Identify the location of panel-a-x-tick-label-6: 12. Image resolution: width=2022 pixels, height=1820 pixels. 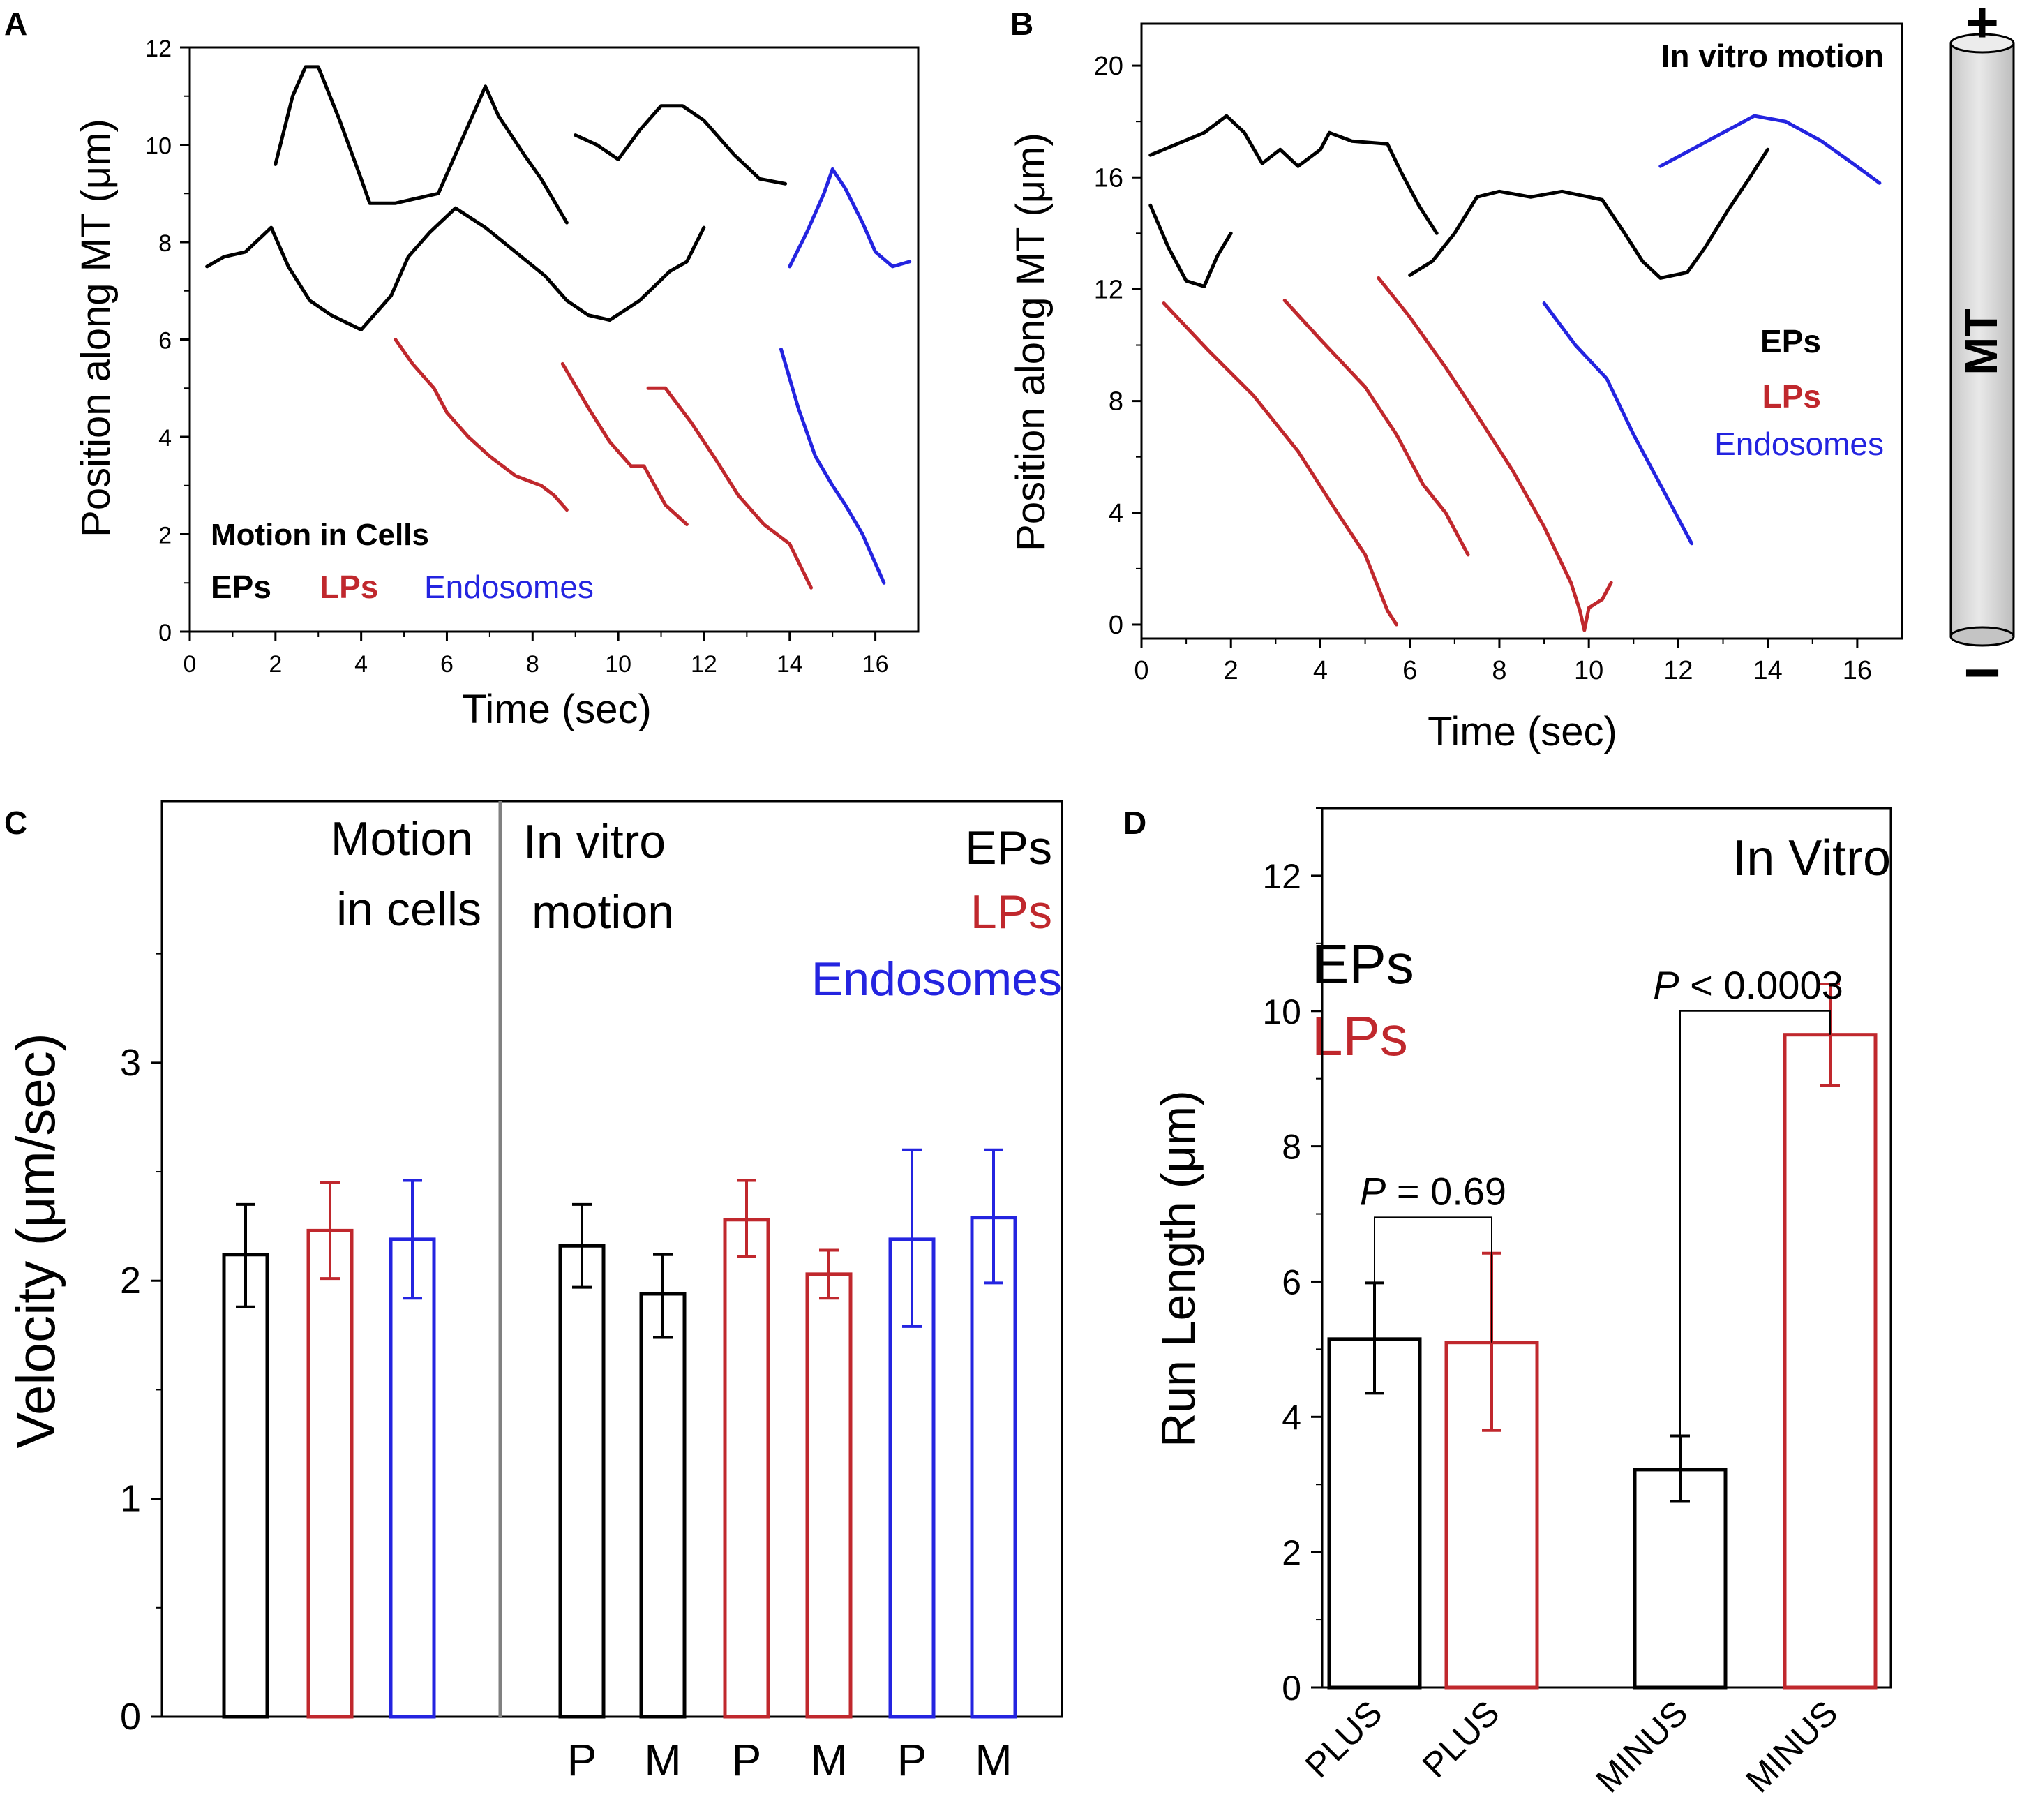
(704, 664).